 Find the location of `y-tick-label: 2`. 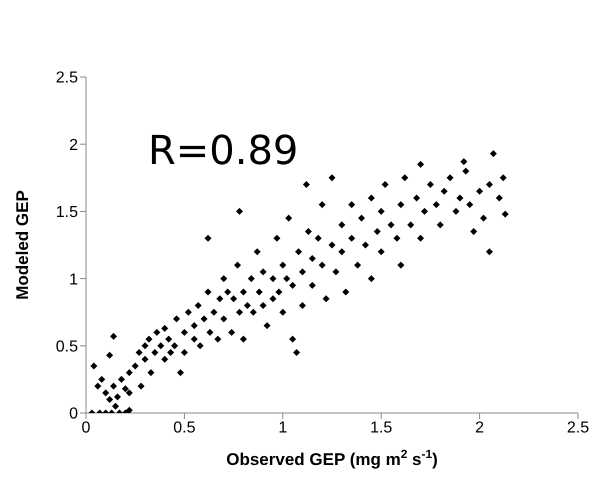

y-tick-label: 2 is located at coordinates (73, 145).